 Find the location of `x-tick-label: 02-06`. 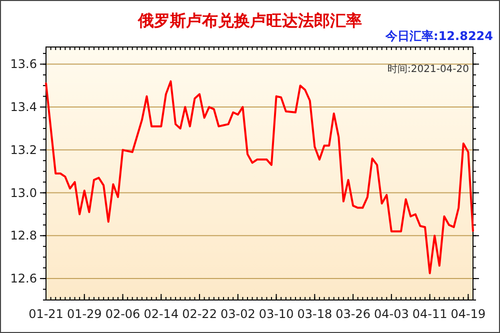

x-tick-label: 02-06 is located at coordinates (122, 314).